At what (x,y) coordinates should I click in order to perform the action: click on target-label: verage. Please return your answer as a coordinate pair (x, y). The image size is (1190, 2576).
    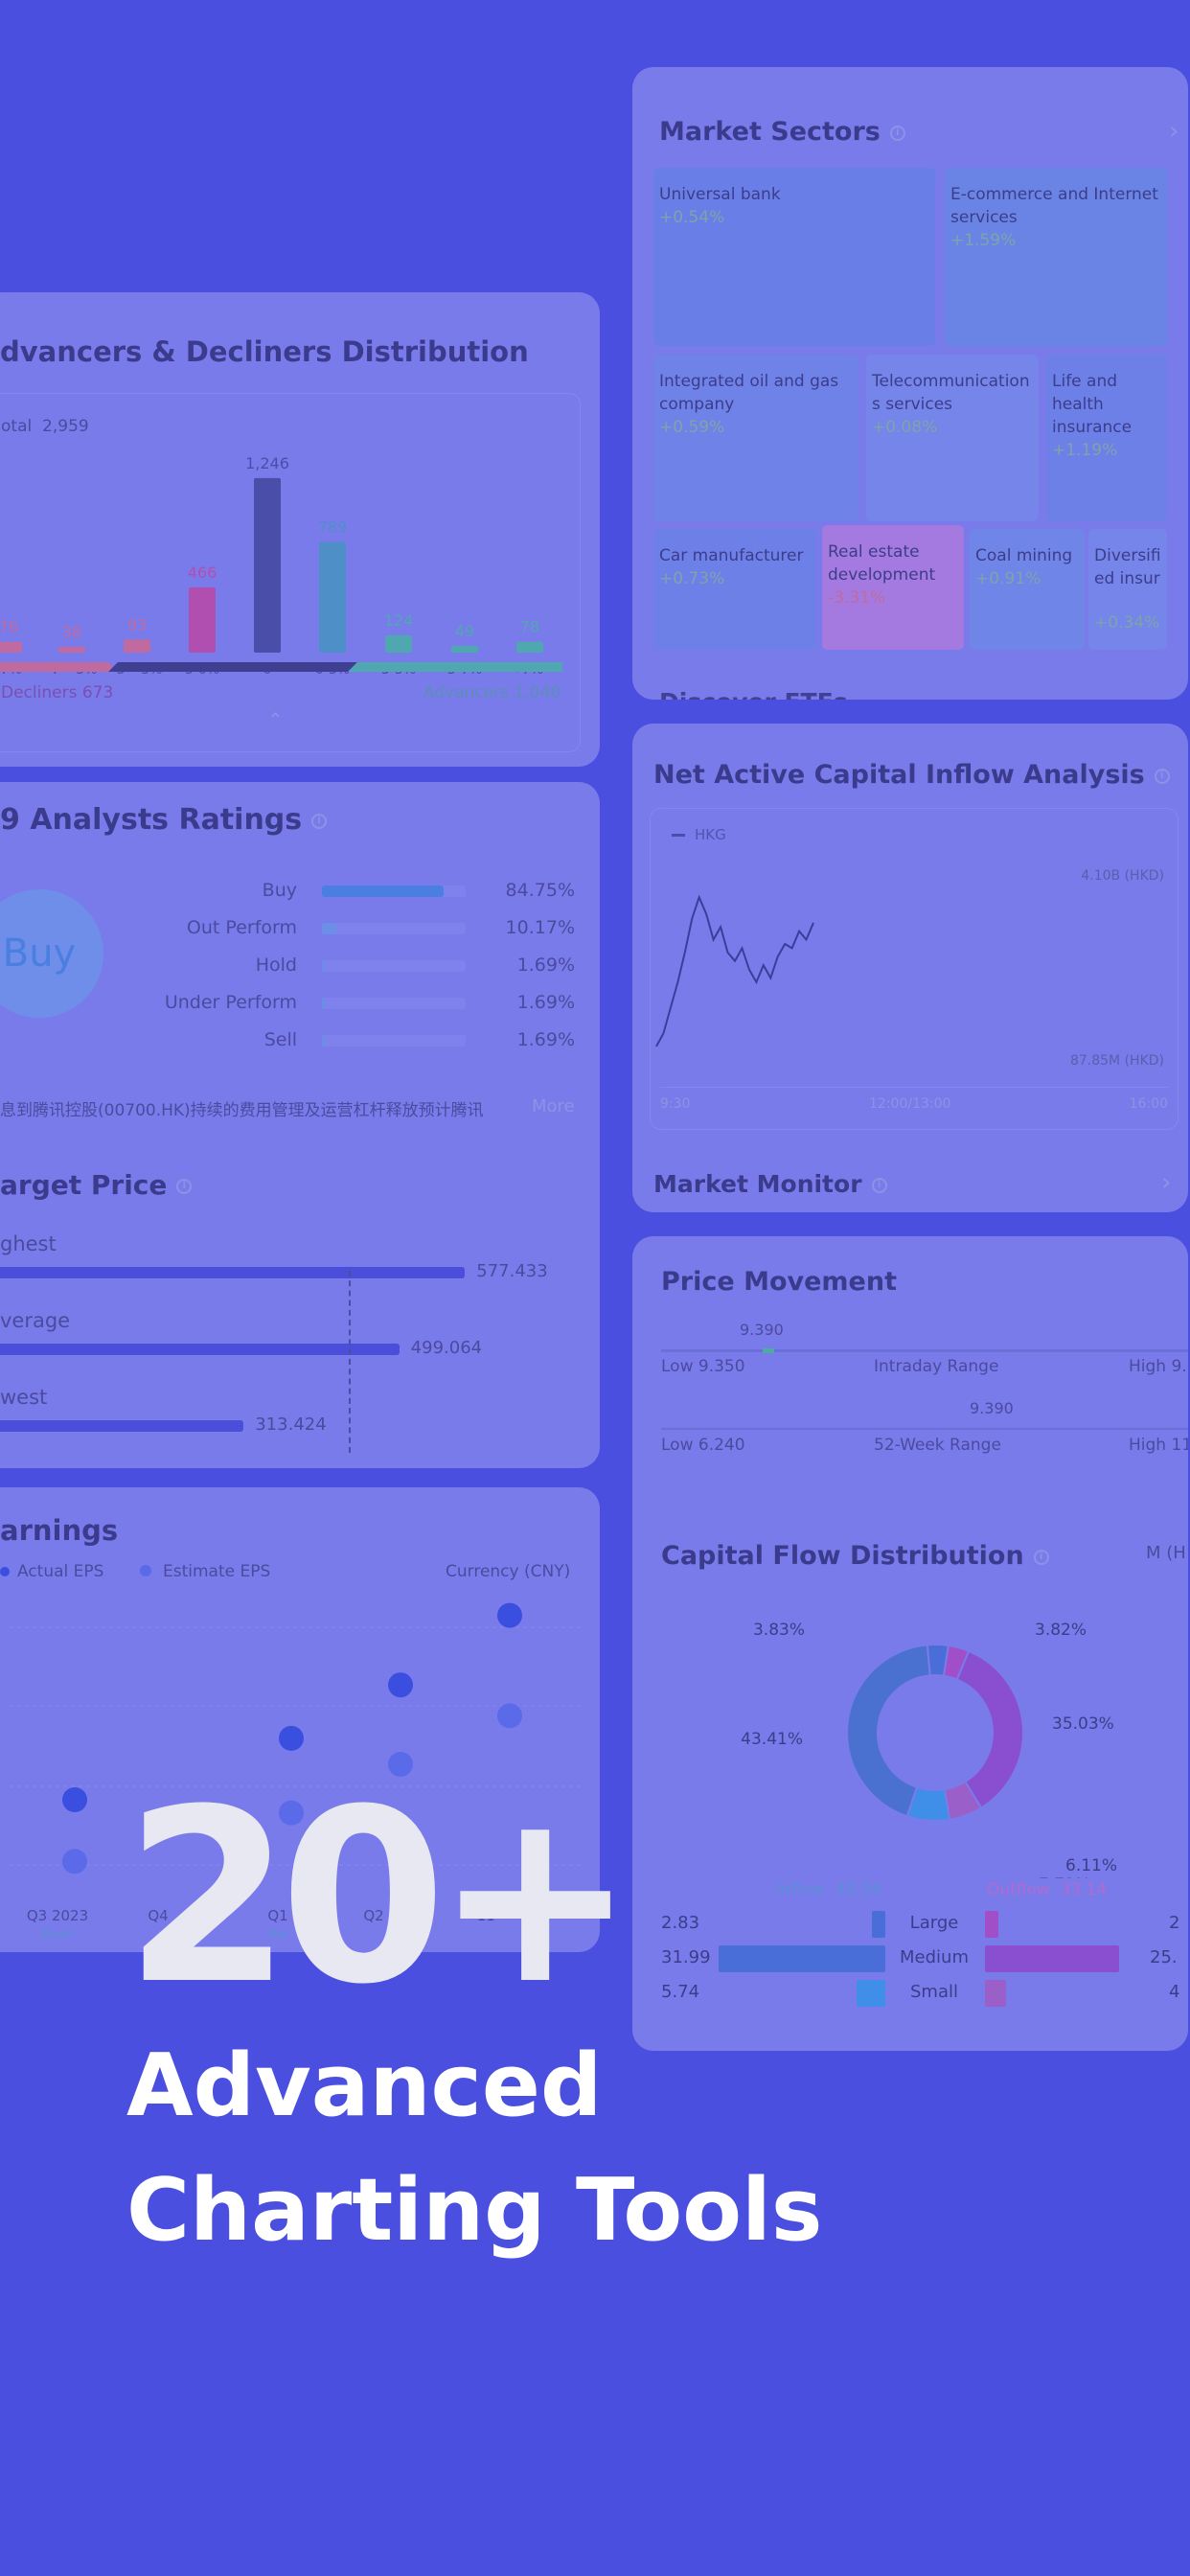
    Looking at the image, I should click on (36, 1320).